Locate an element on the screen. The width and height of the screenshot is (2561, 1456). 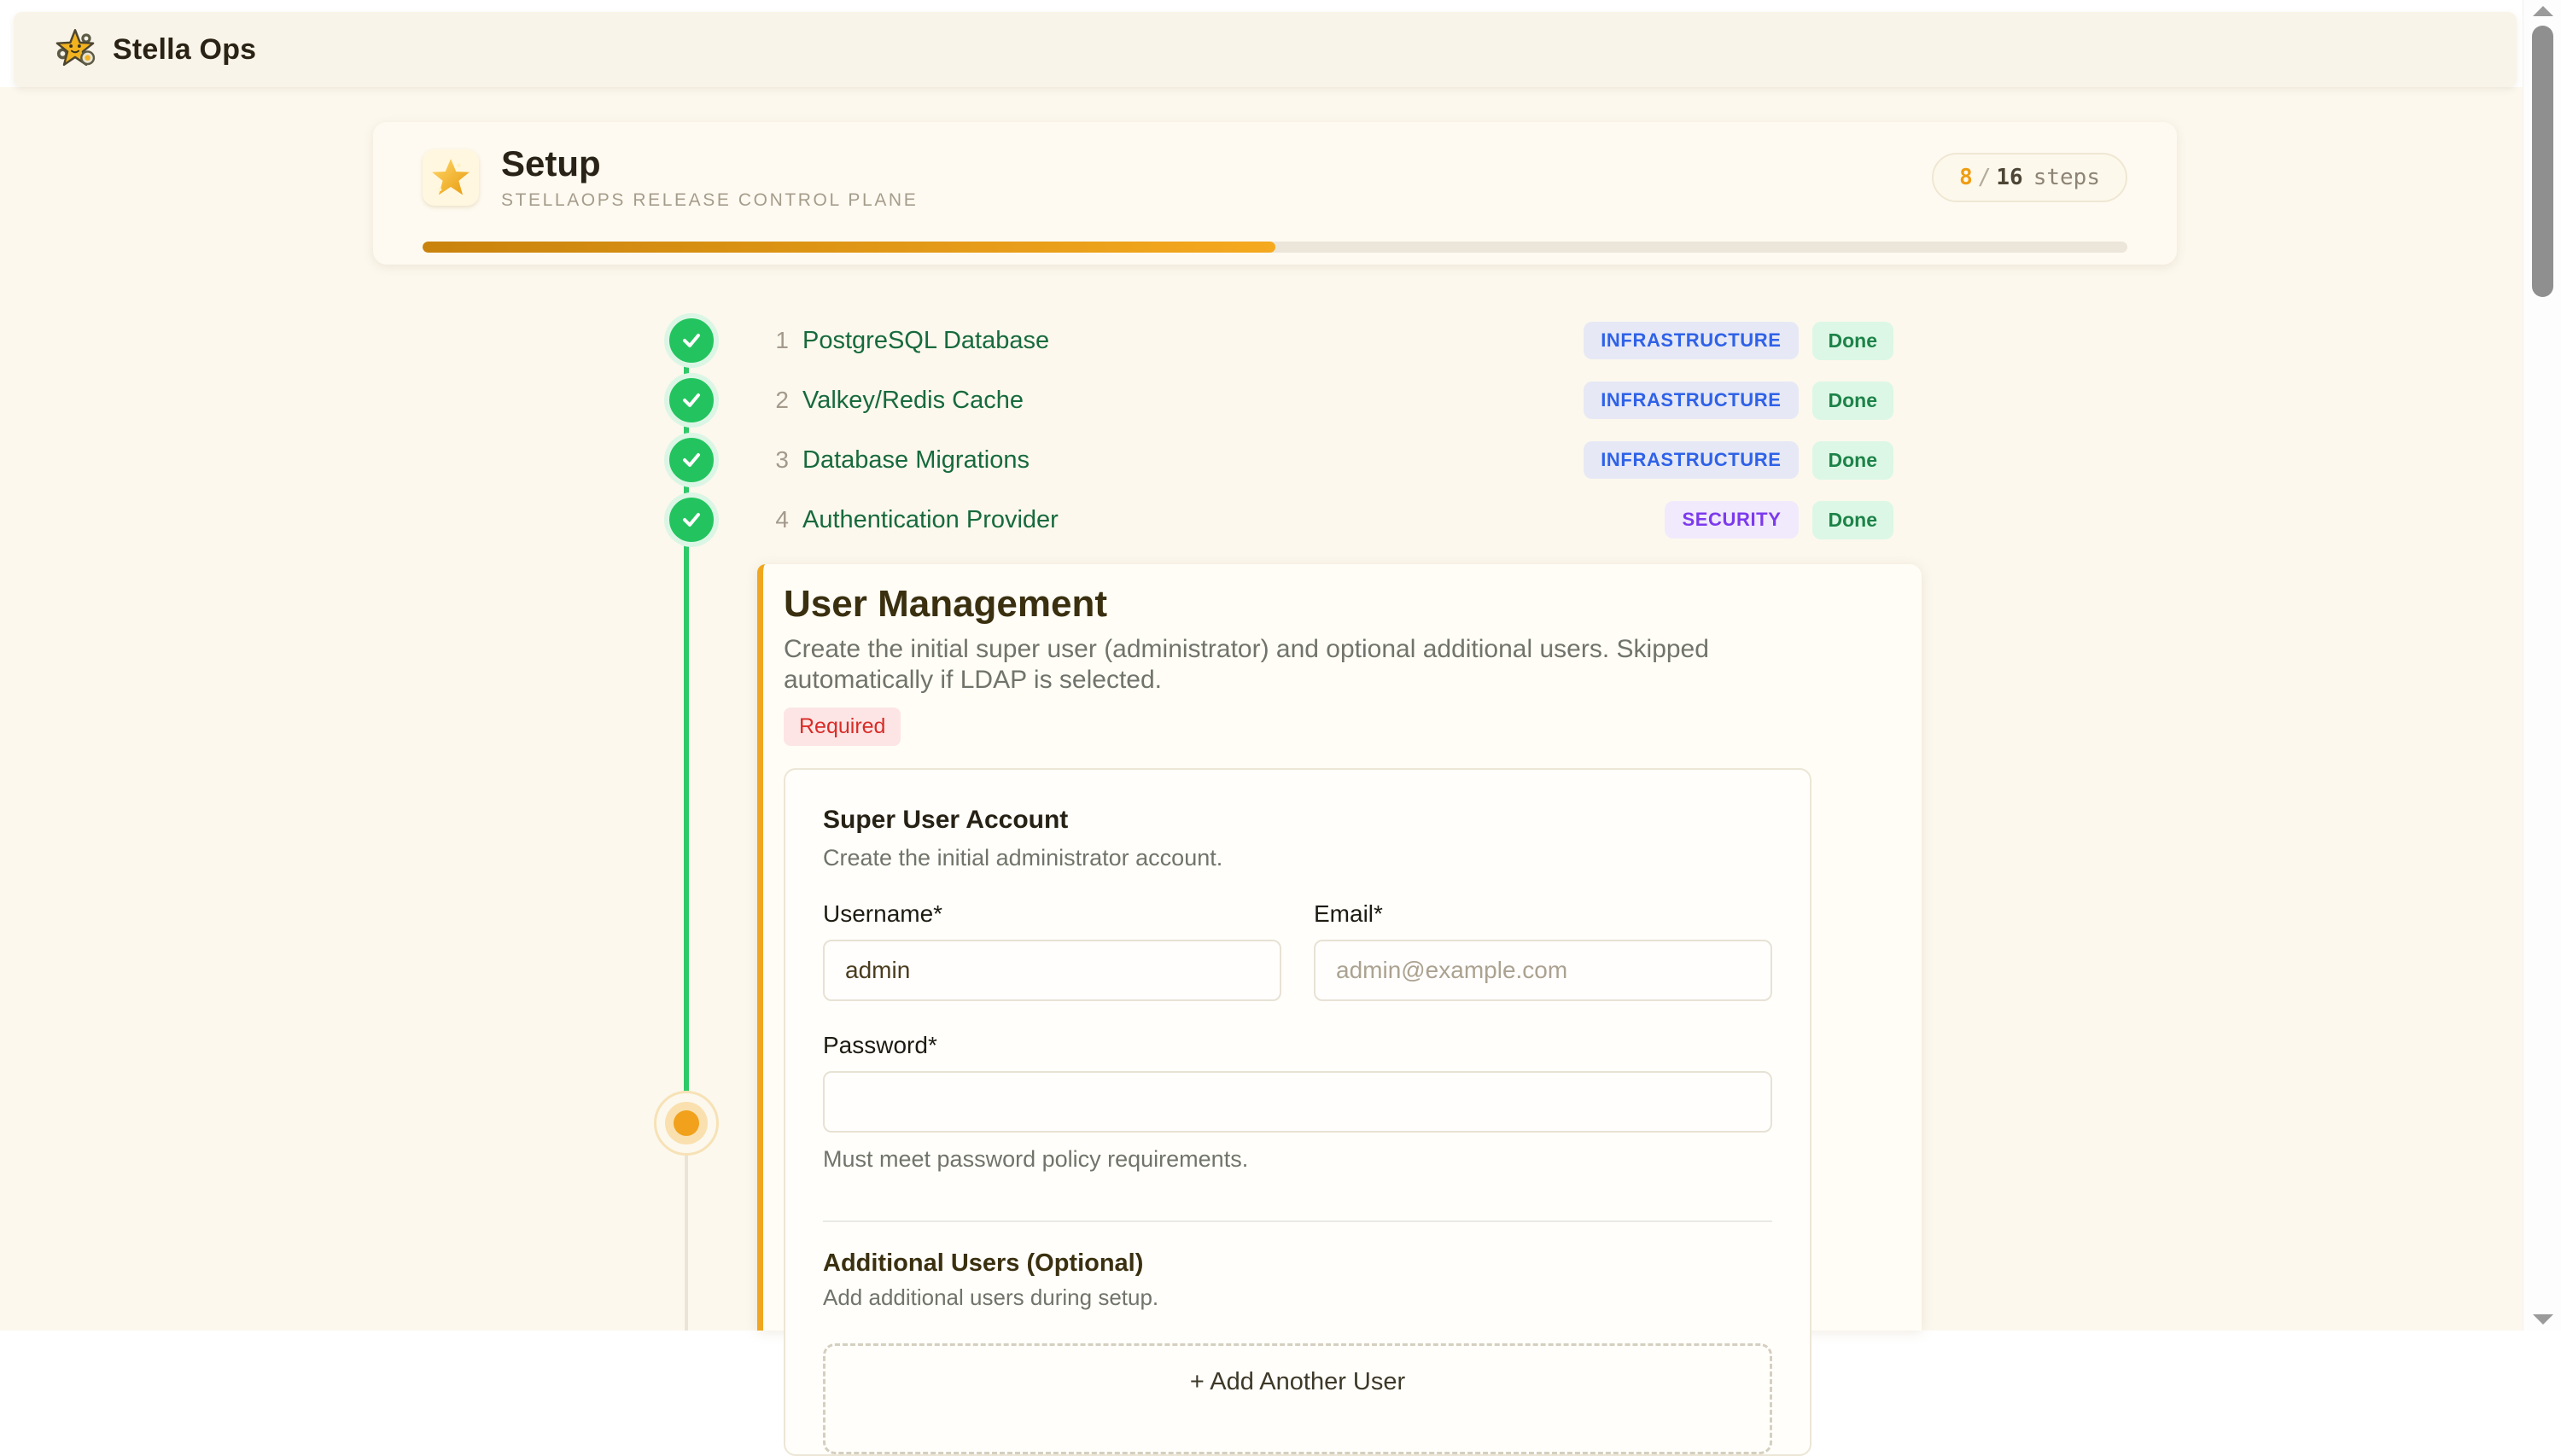
email-input is located at coordinates (1543, 970).